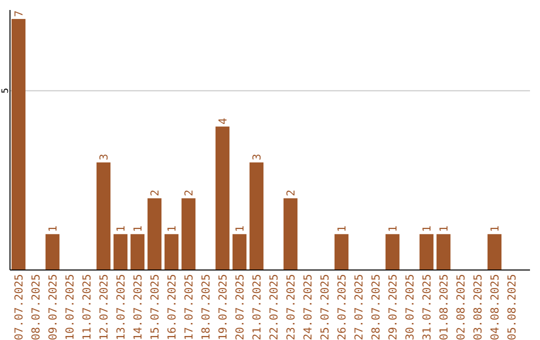 The image size is (540, 340). I want to click on x-tick-label: 05.08.2025, so click(512, 307).